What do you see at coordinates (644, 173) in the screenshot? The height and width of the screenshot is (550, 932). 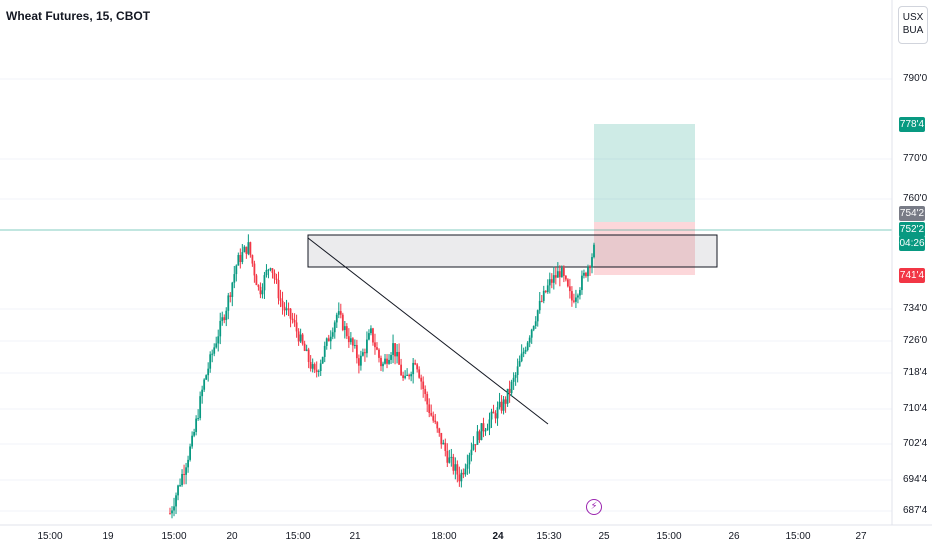 I see `target-zone` at bounding box center [644, 173].